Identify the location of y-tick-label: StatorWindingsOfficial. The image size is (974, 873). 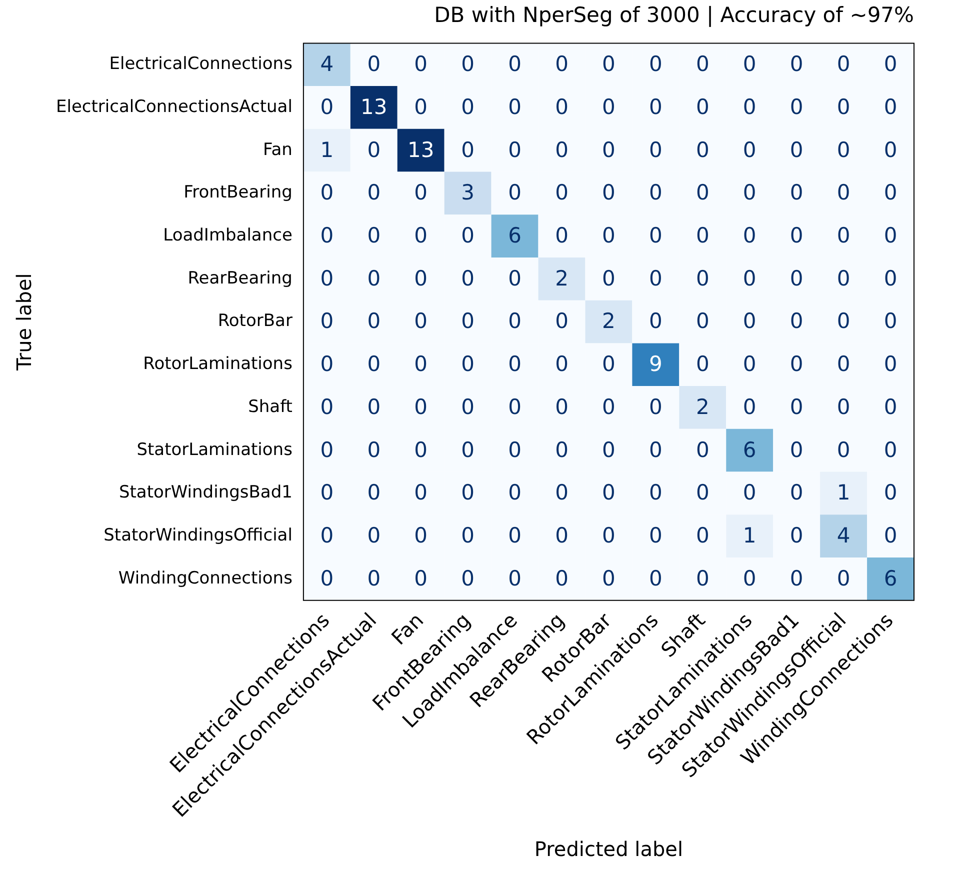
(198, 535).